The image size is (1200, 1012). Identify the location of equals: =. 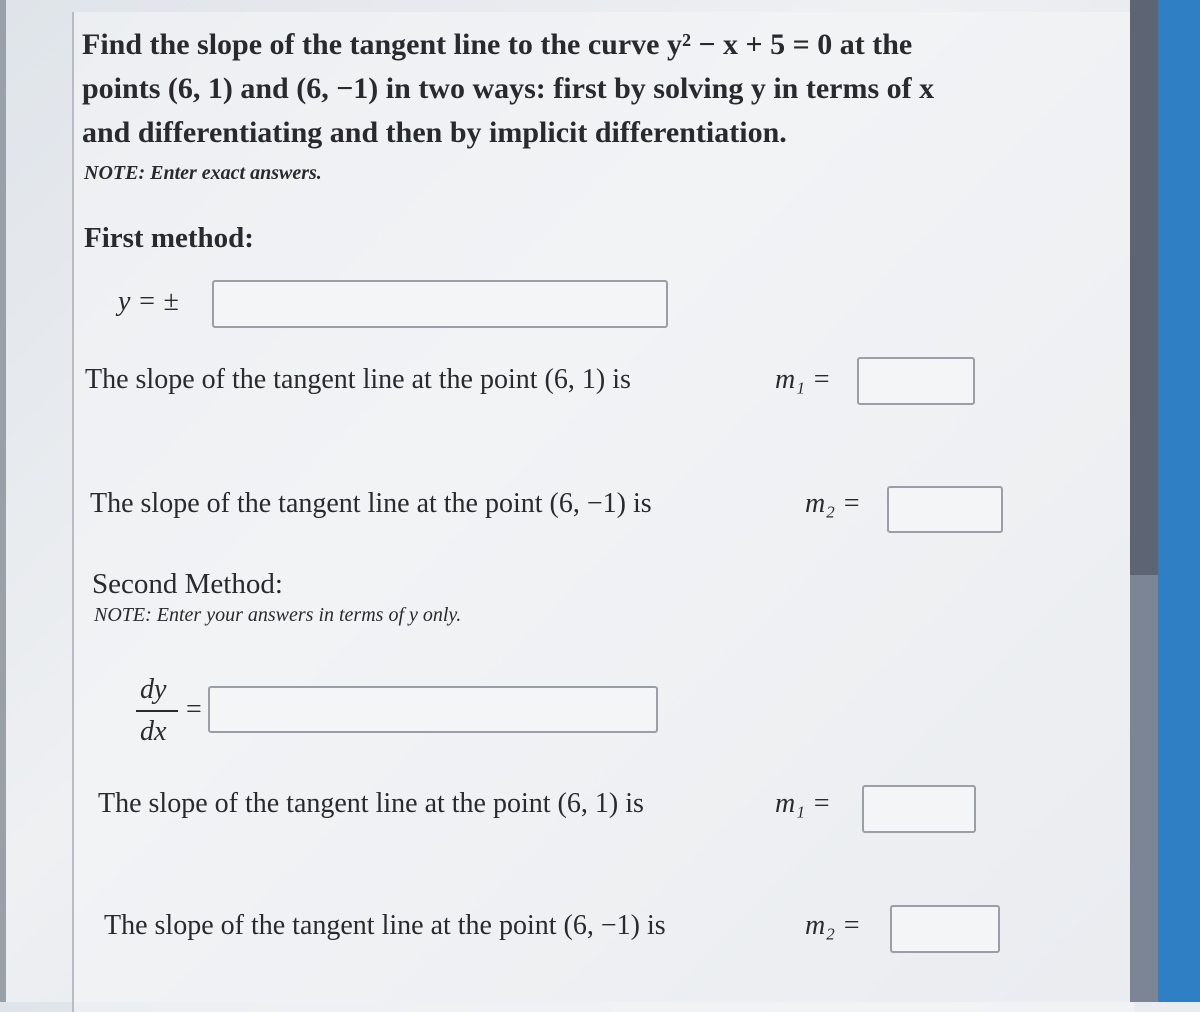
(194, 709).